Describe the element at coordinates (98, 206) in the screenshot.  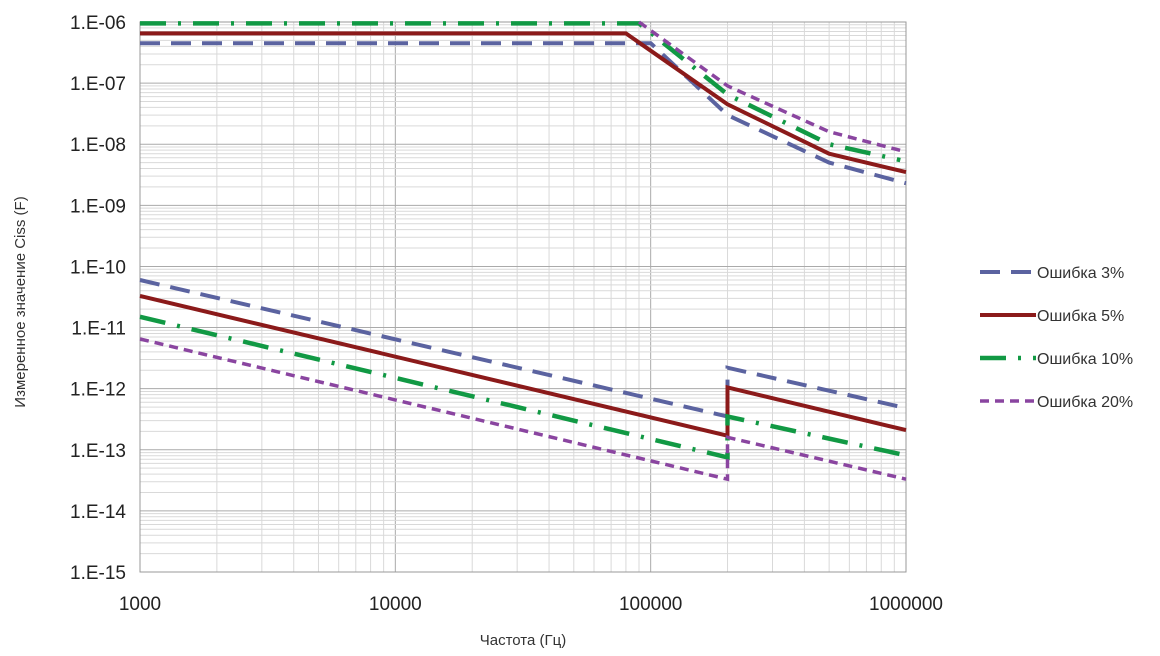
I see `y-tick-label: 1.E-09` at that location.